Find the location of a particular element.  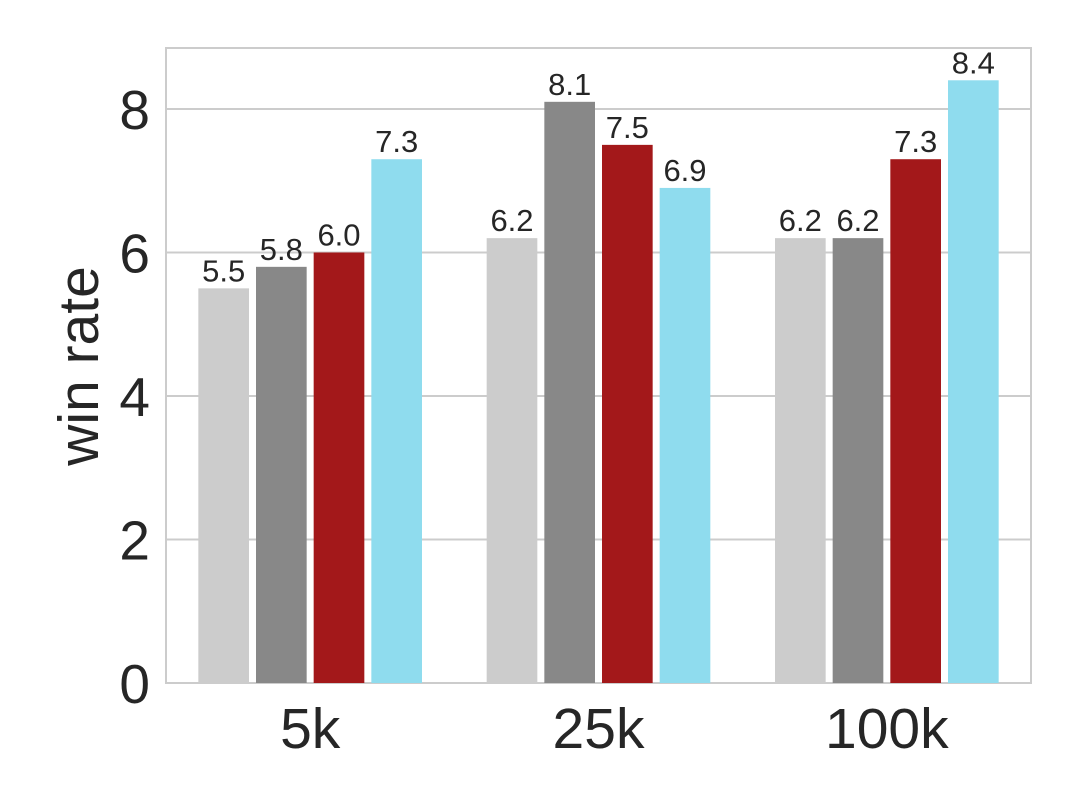

y-axis-ticks: 0 2 4 6 8 is located at coordinates (134, 397).